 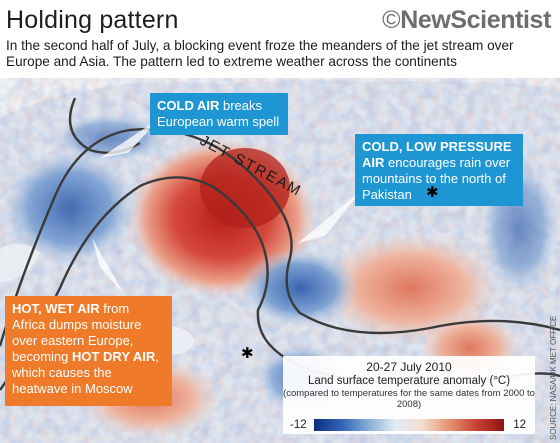 What do you see at coordinates (56, 308) in the screenshot?
I see `hot-wet-heading: HOT, WET AIR` at bounding box center [56, 308].